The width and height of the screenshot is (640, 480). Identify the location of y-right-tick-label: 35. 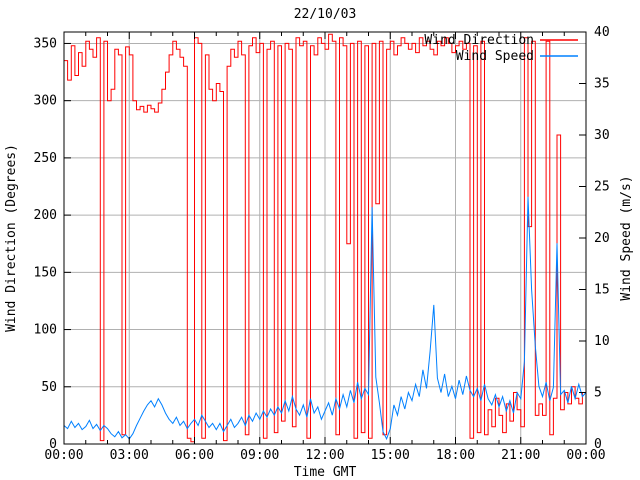
(602, 84).